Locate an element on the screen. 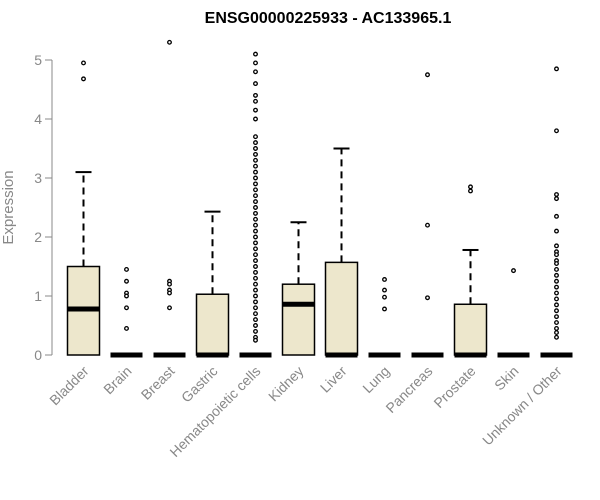  y-tick-label: 4 is located at coordinates (38, 119).